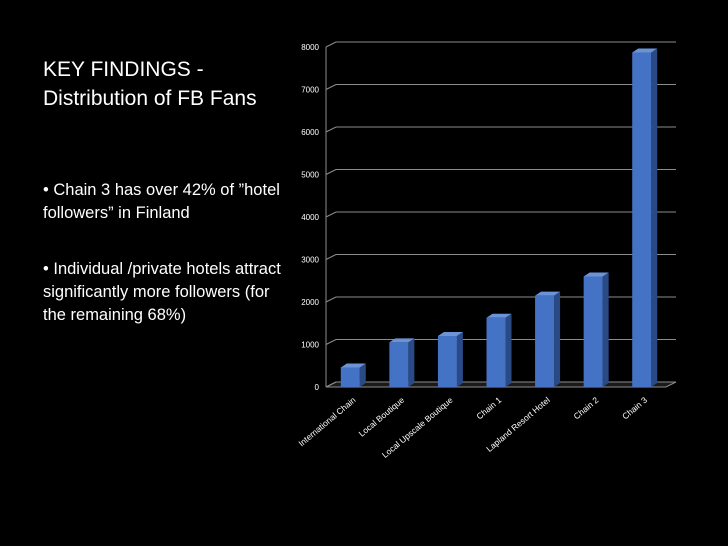 Image resolution: width=728 pixels, height=546 pixels. Describe the element at coordinates (310, 132) in the screenshot. I see `y-tick-label: 6000` at that location.